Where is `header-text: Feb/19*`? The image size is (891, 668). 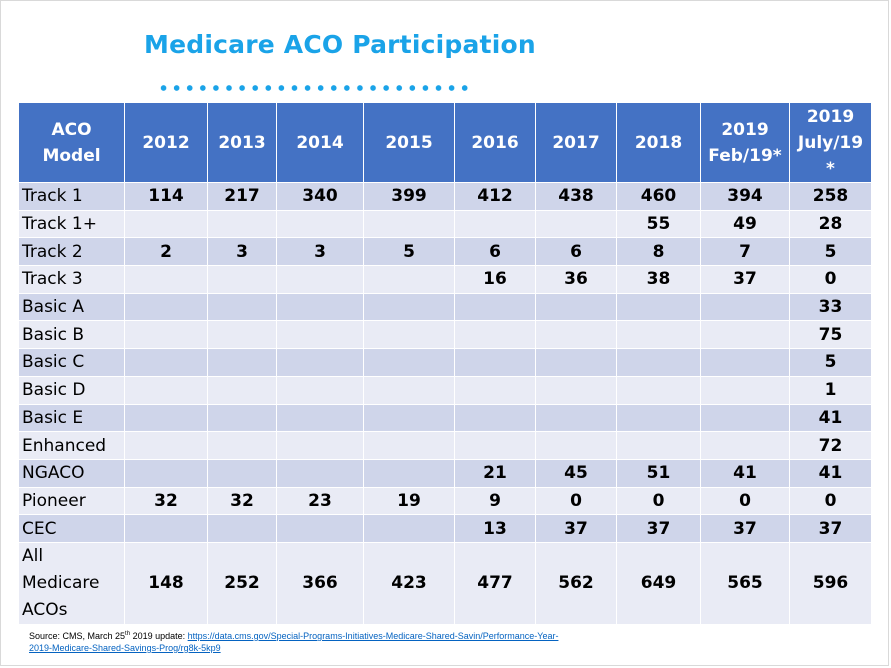
header-text: Feb/19* is located at coordinates (745, 155).